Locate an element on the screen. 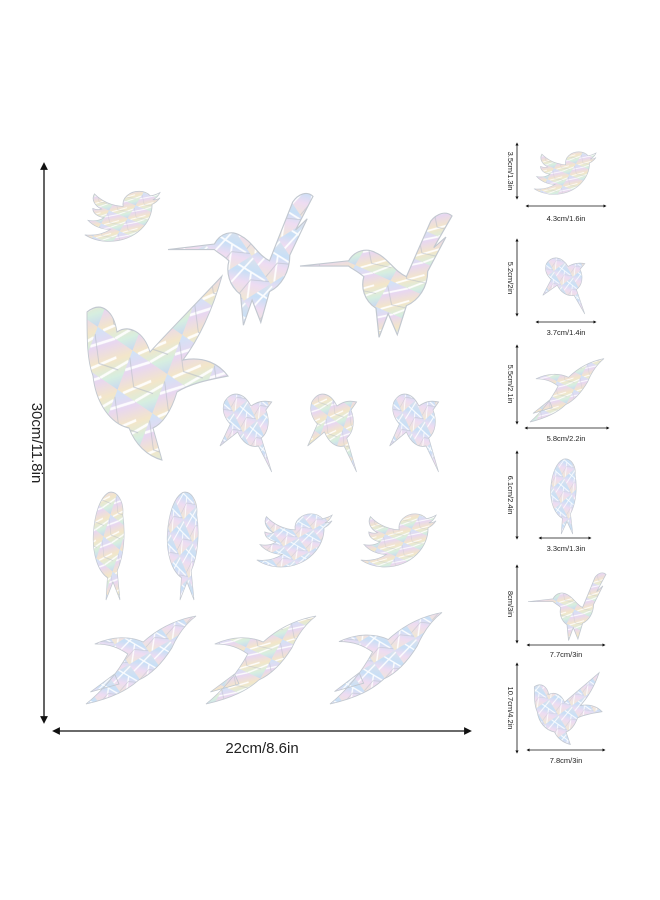 The image size is (660, 900). swallow-height-label: 5.5cm/2.1in is located at coordinates (510, 384).